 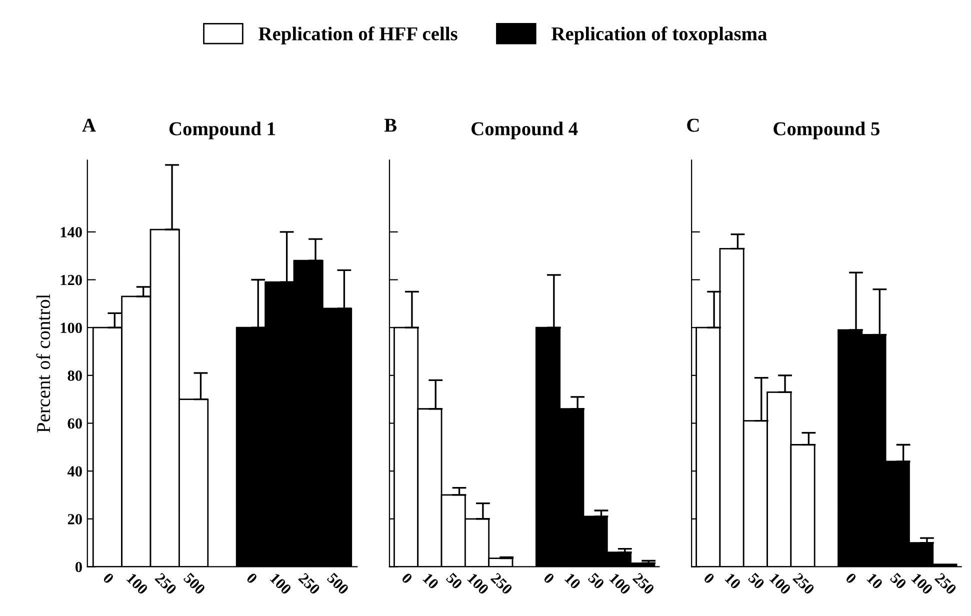 I want to click on y-tick-label: 20, so click(x=75, y=519).